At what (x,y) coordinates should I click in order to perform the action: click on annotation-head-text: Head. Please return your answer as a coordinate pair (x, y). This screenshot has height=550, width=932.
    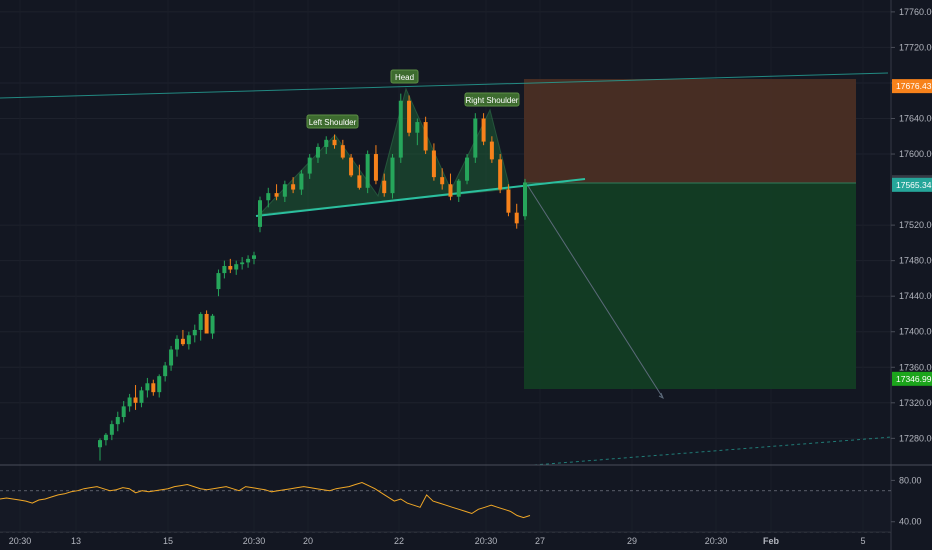
    Looking at the image, I should click on (404, 77).